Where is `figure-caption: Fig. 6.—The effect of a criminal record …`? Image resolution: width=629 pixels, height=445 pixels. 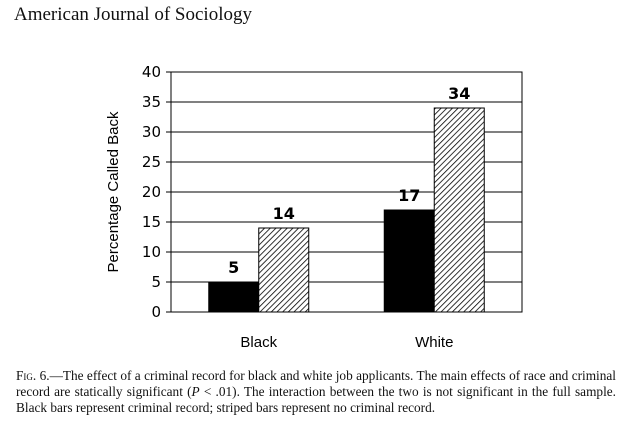
figure-caption: Fig. 6.—The effect of a criminal record … is located at coordinates (316, 392).